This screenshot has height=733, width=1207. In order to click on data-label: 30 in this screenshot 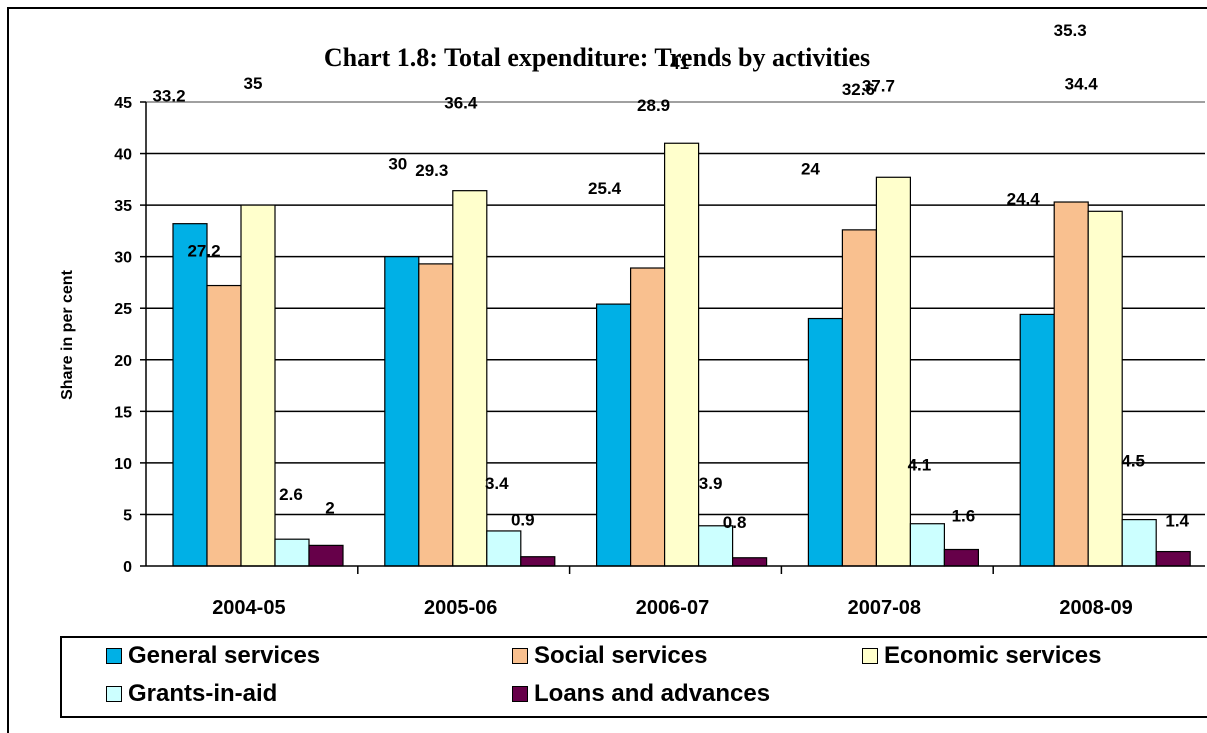, I will do `click(397, 164)`.